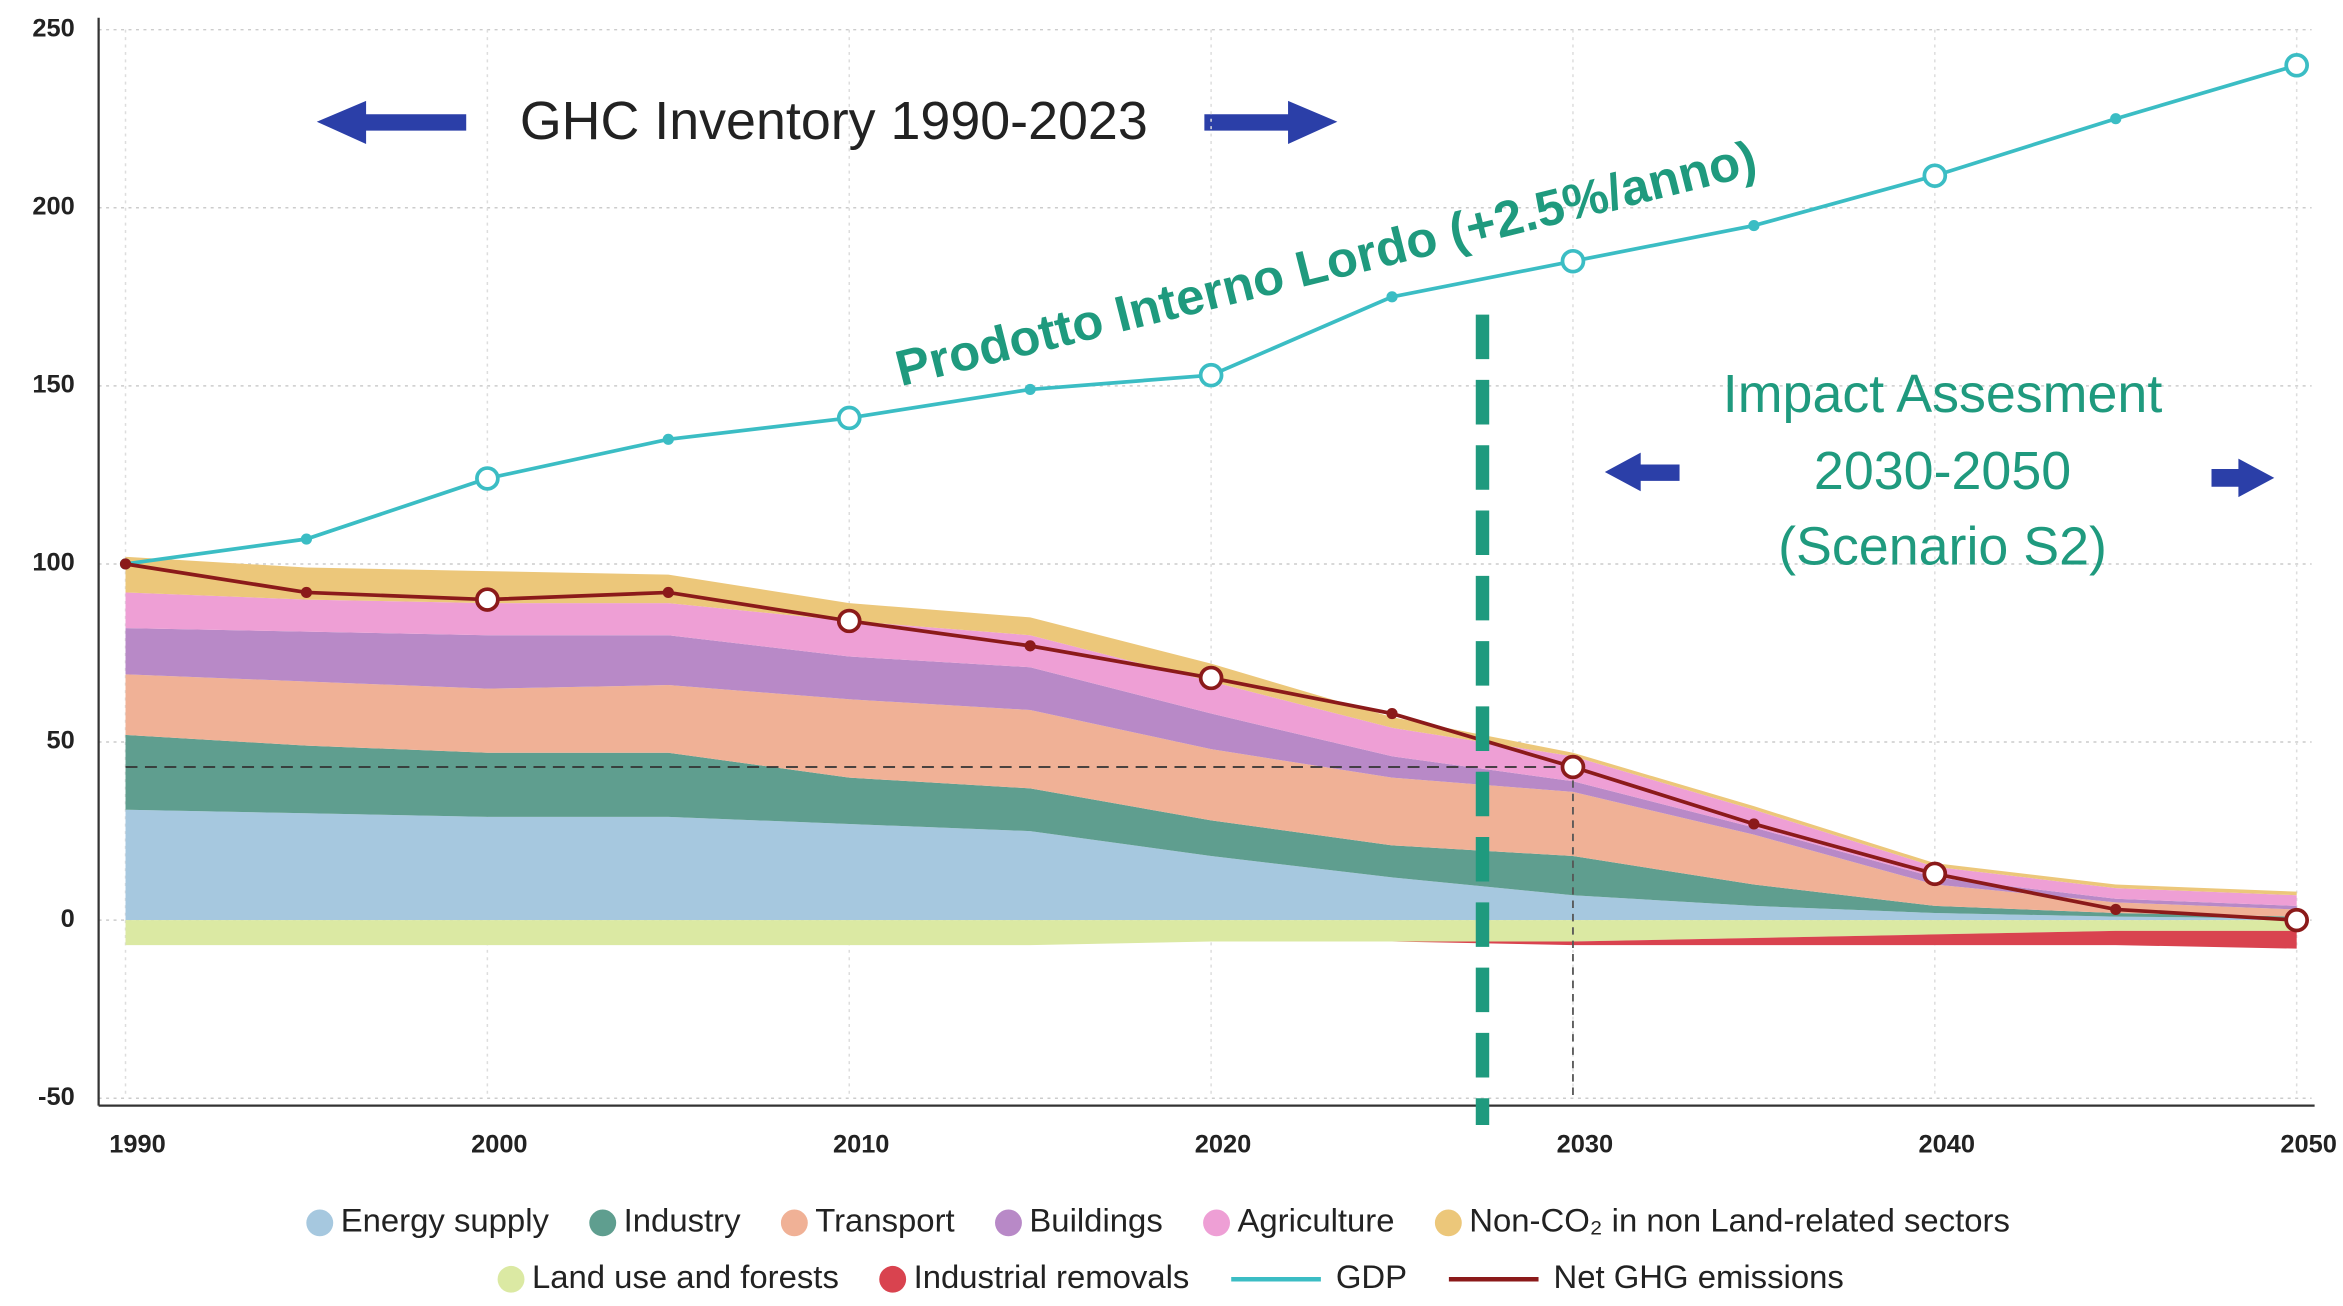  Describe the element at coordinates (1947, 1144) in the screenshot. I see `x-tick-label: 2040` at that location.